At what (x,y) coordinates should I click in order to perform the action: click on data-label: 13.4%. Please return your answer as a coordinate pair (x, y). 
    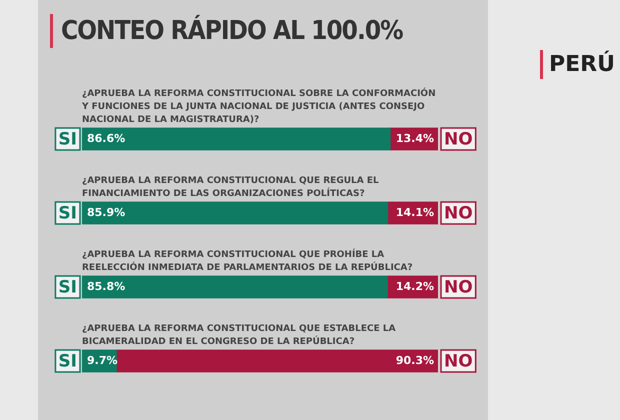
    Looking at the image, I should click on (415, 138).